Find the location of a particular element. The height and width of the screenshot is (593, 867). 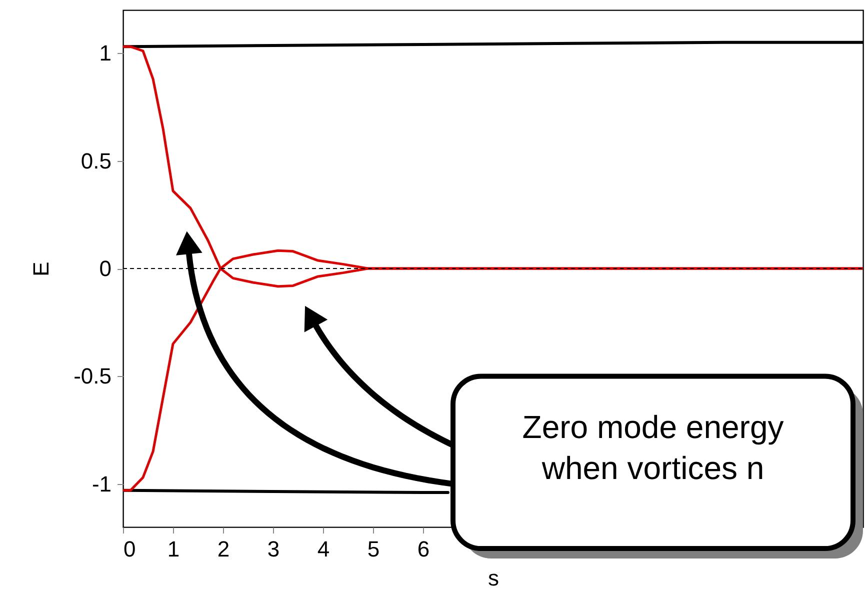

y-tick-label: -0.5 is located at coordinates (93, 376).